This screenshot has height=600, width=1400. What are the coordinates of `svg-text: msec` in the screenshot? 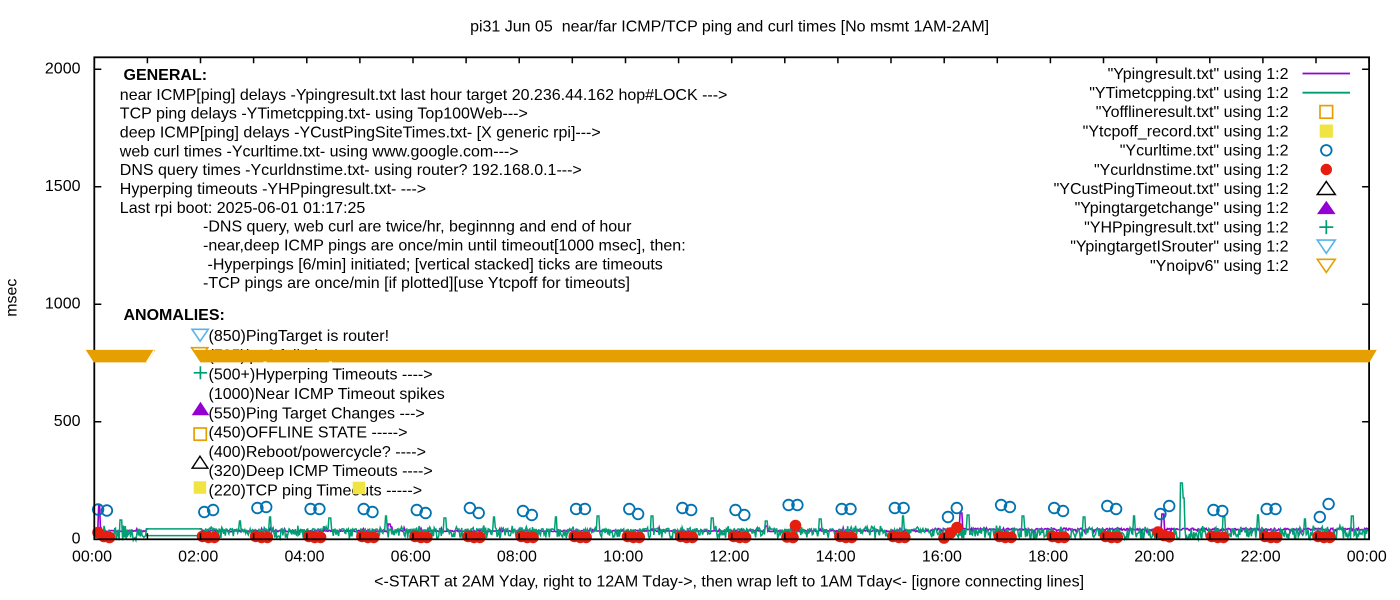 It's located at (12, 298).